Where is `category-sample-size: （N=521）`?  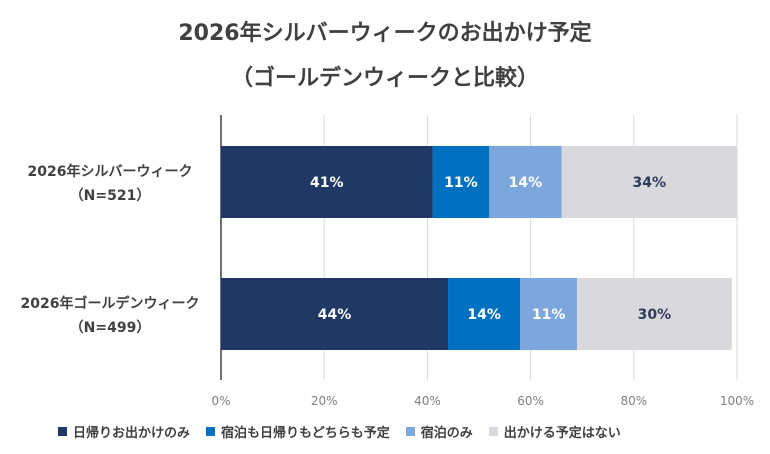
category-sample-size: （N=521） is located at coordinates (110, 196).